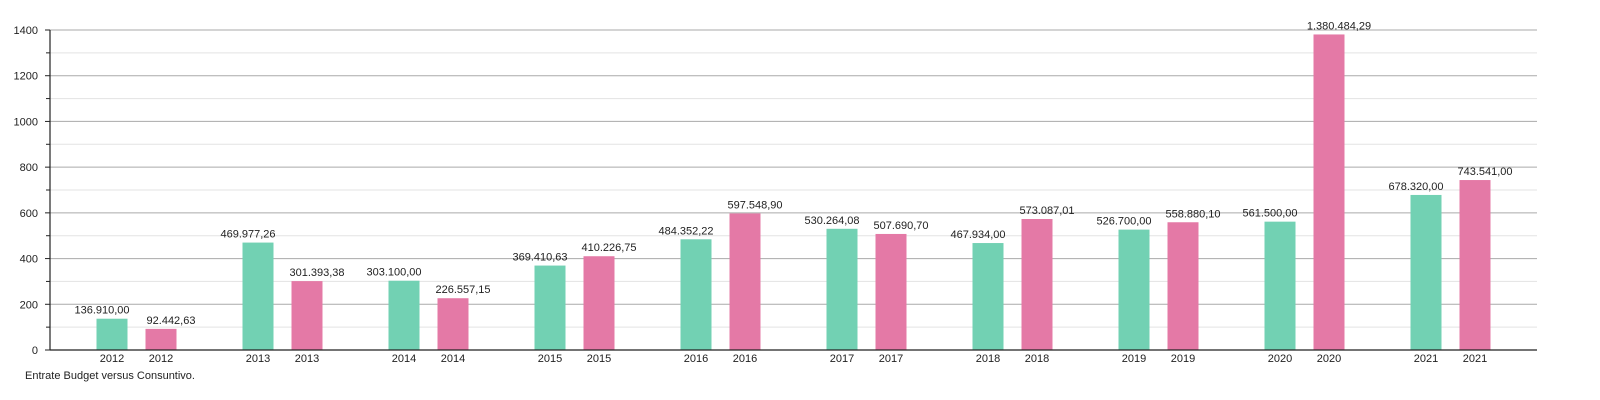  I want to click on data-label: 743.541,00, so click(1484, 172).